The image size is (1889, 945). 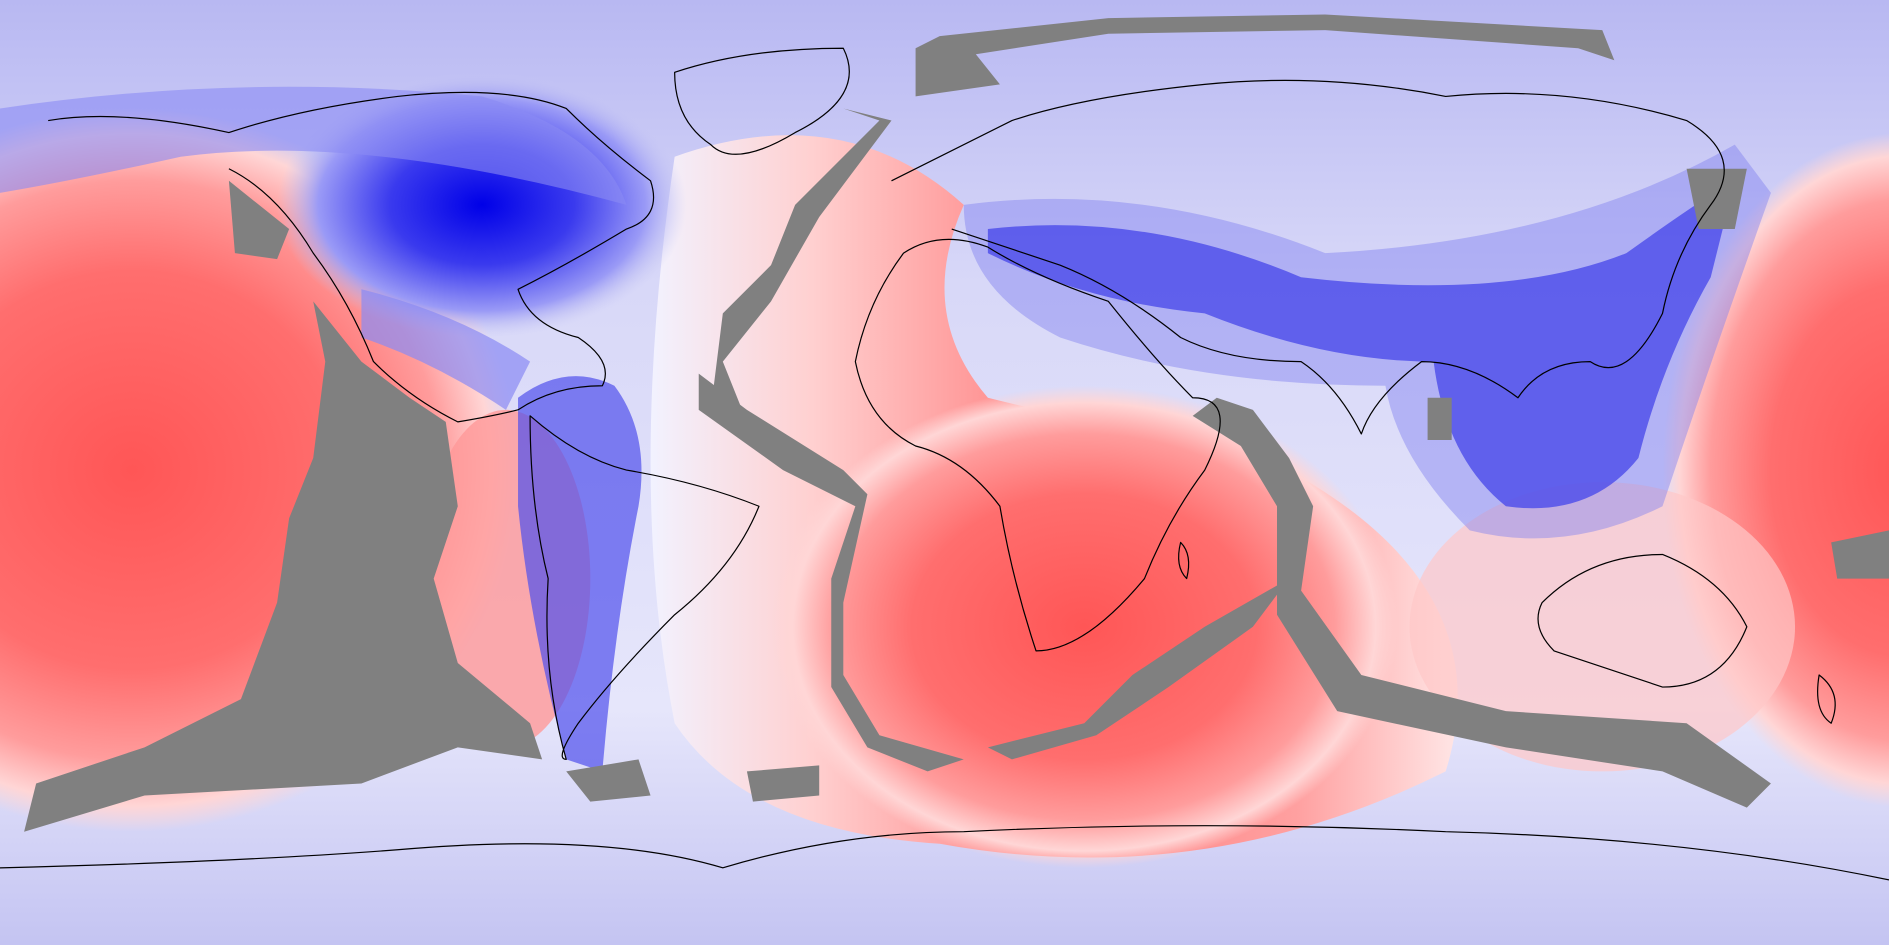 I want to click on japan-ridge, so click(x=1716, y=199).